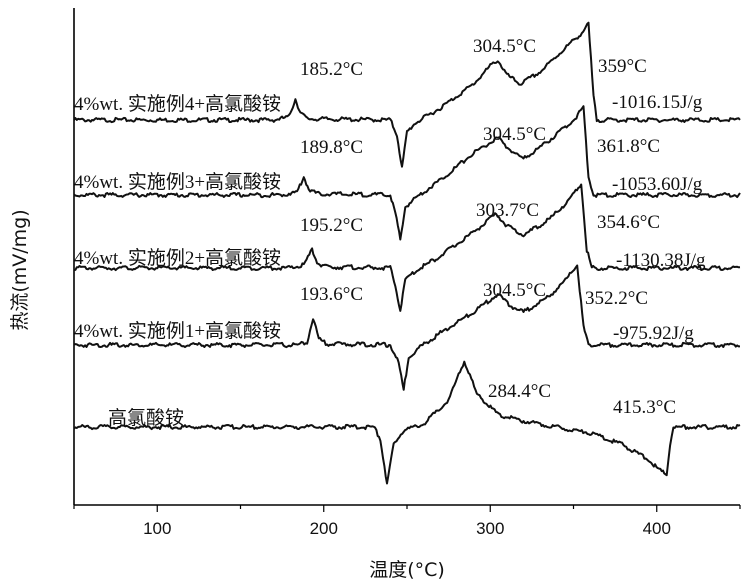  What do you see at coordinates (324, 528) in the screenshot?
I see `x-tick-label: 200` at bounding box center [324, 528].